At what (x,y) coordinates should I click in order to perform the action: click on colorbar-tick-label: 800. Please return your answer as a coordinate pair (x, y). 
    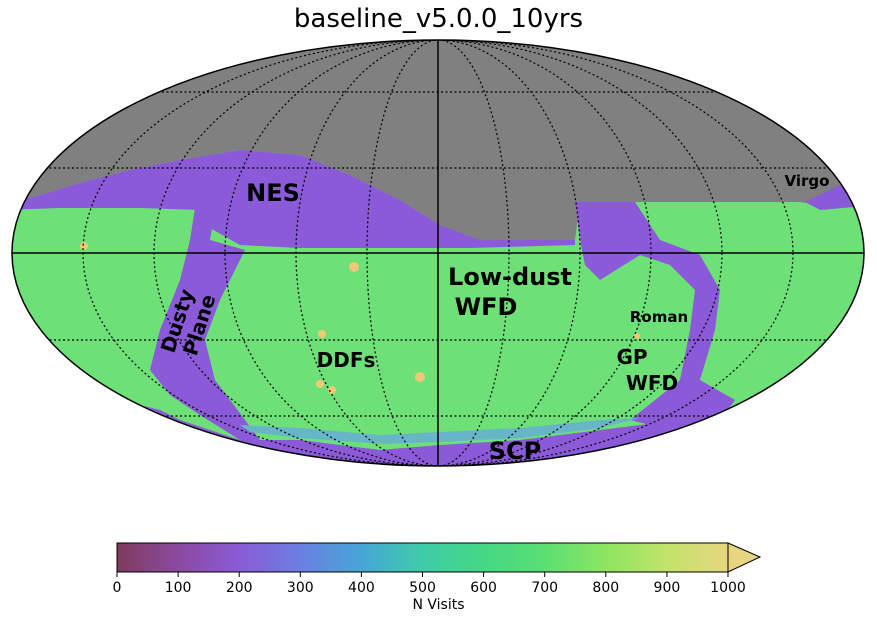
    Looking at the image, I should click on (605, 588).